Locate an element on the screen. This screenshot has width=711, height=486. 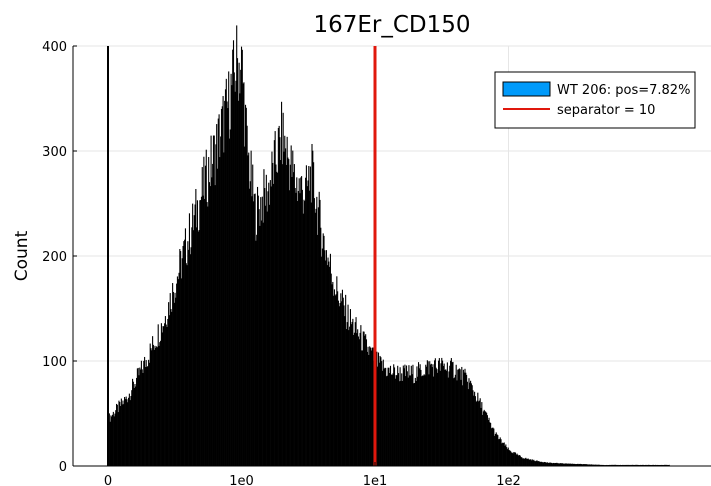
legend-label-separator: separator = 10 is located at coordinates (606, 110).